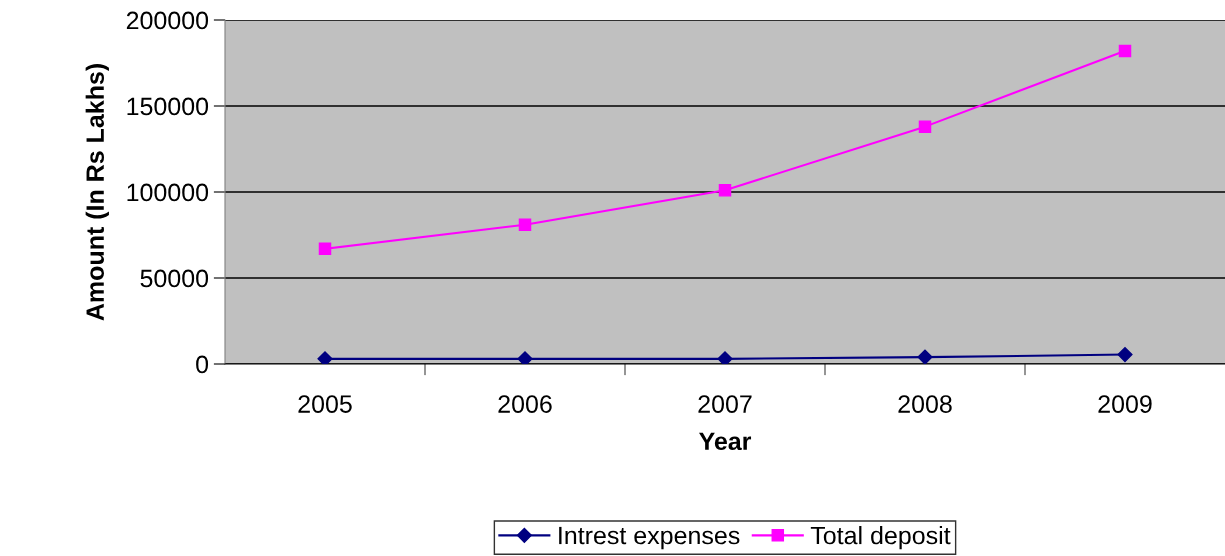 This screenshot has width=1225, height=556. What do you see at coordinates (325, 404) in the screenshot?
I see `x-tick-label: 2005` at bounding box center [325, 404].